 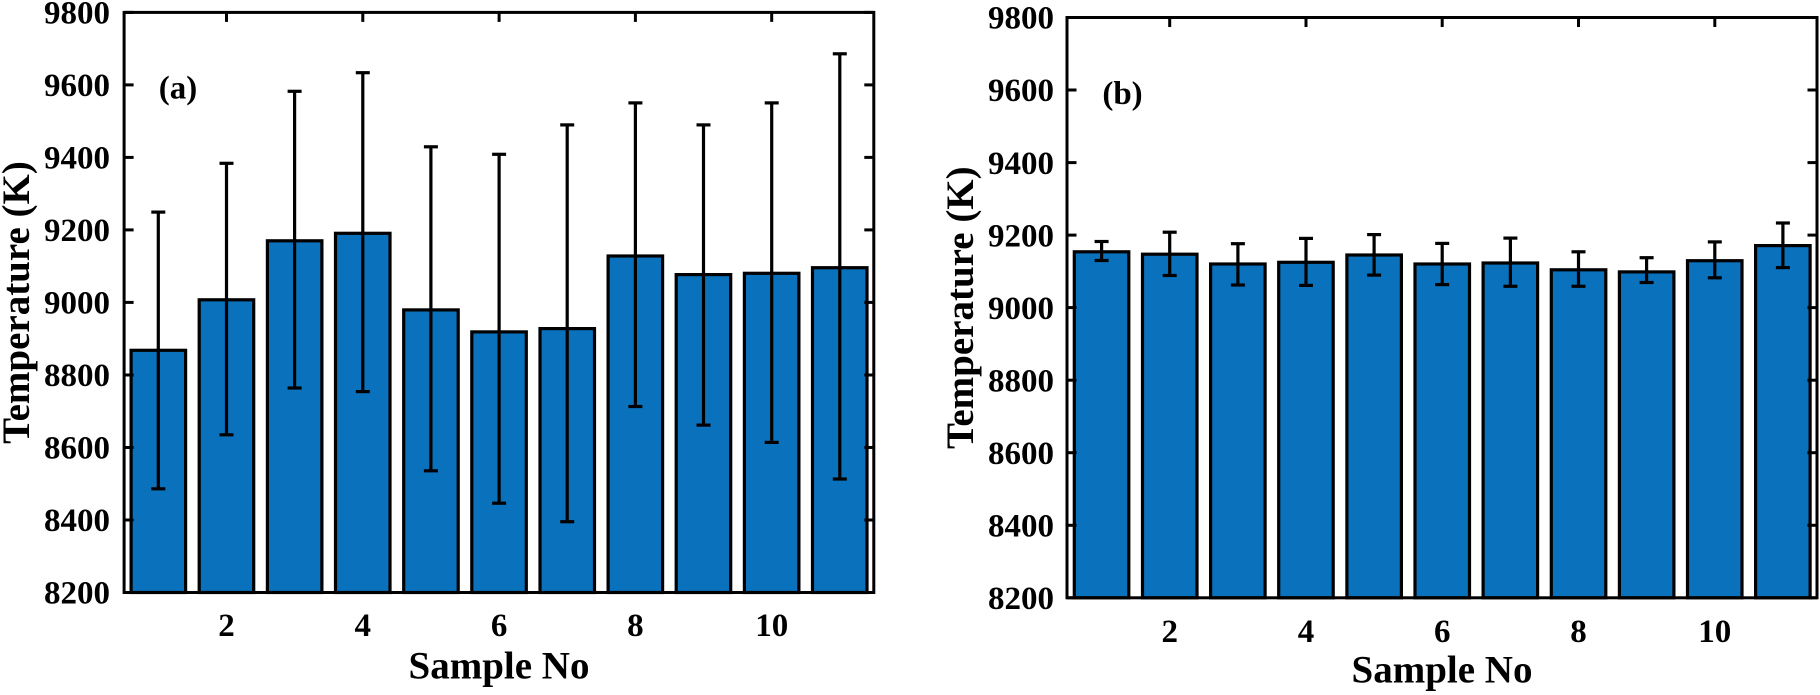 I want to click on svg-text: (b), so click(x=1122, y=94).